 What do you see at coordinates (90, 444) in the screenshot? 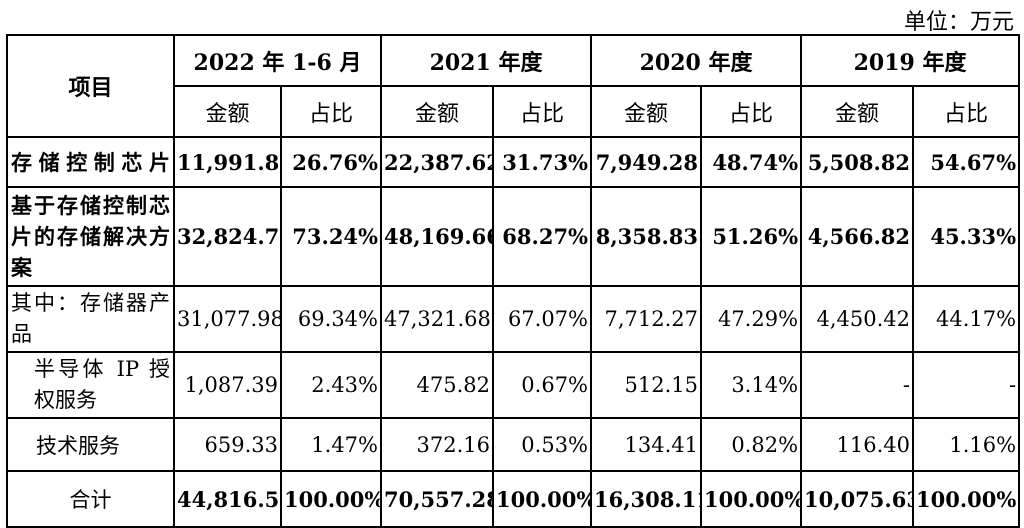
I see `row-label: 技术服务` at bounding box center [90, 444].